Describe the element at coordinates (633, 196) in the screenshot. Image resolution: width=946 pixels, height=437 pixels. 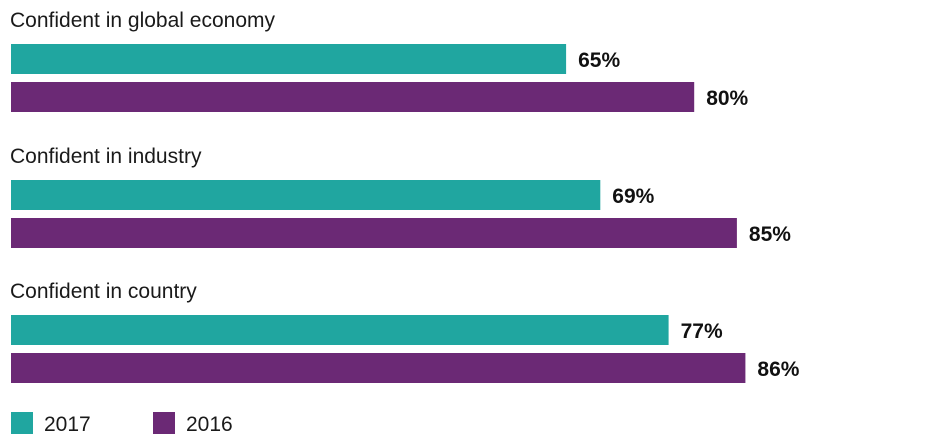
I see `data-label: 69%` at that location.